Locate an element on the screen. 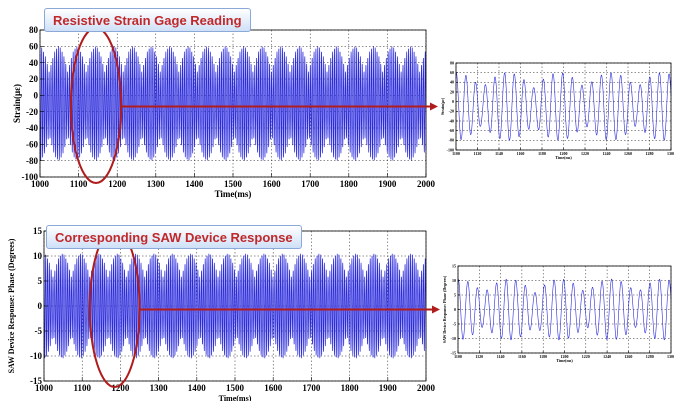 Image resolution: width=674 pixels, height=406 pixels. strain-zoom-y-tick-label: -20 is located at coordinates (451, 111).